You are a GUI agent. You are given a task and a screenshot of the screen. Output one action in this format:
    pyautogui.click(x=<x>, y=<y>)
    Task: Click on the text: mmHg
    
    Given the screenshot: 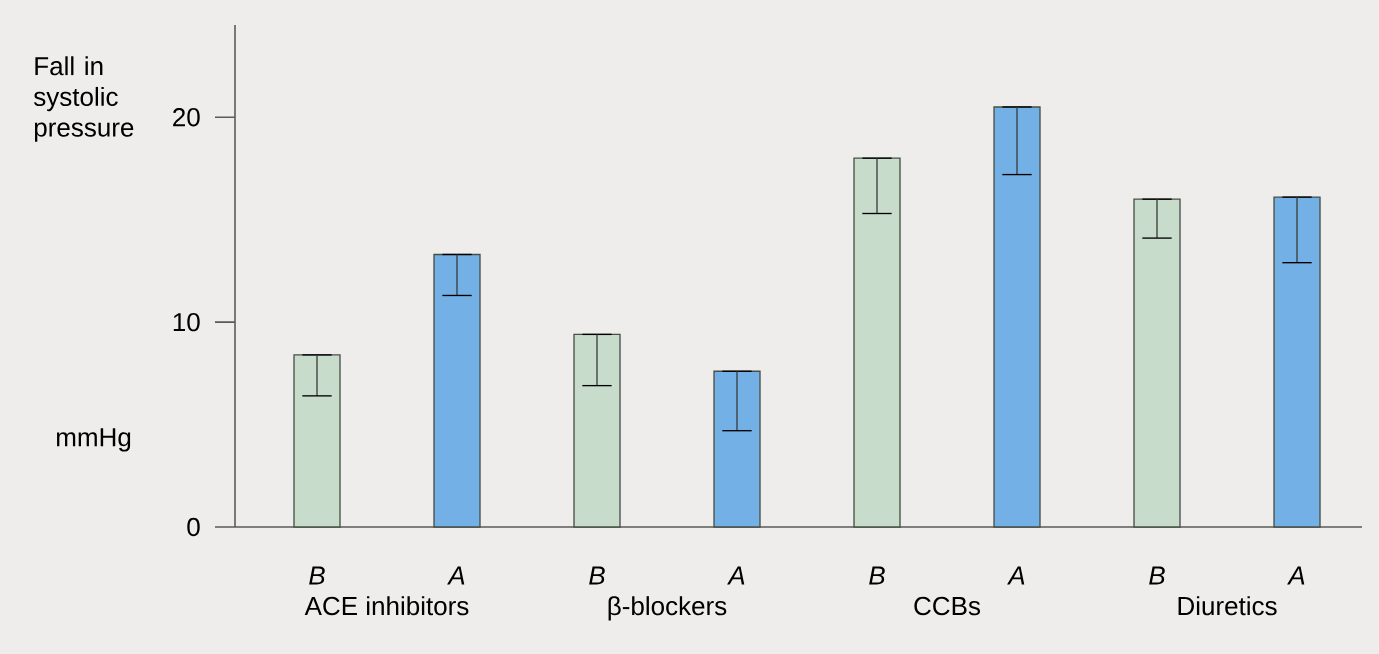 What is the action you would take?
    pyautogui.click(x=94, y=440)
    